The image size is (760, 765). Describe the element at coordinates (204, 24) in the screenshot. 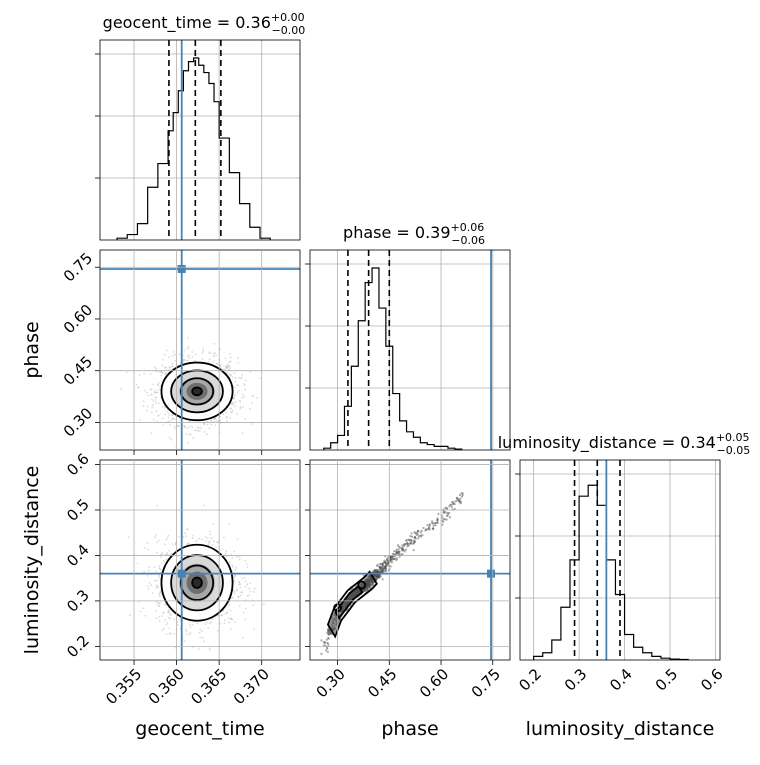

I see `title-geocent_time: geocent_time = 0.36+0.00 −0.00` at that location.